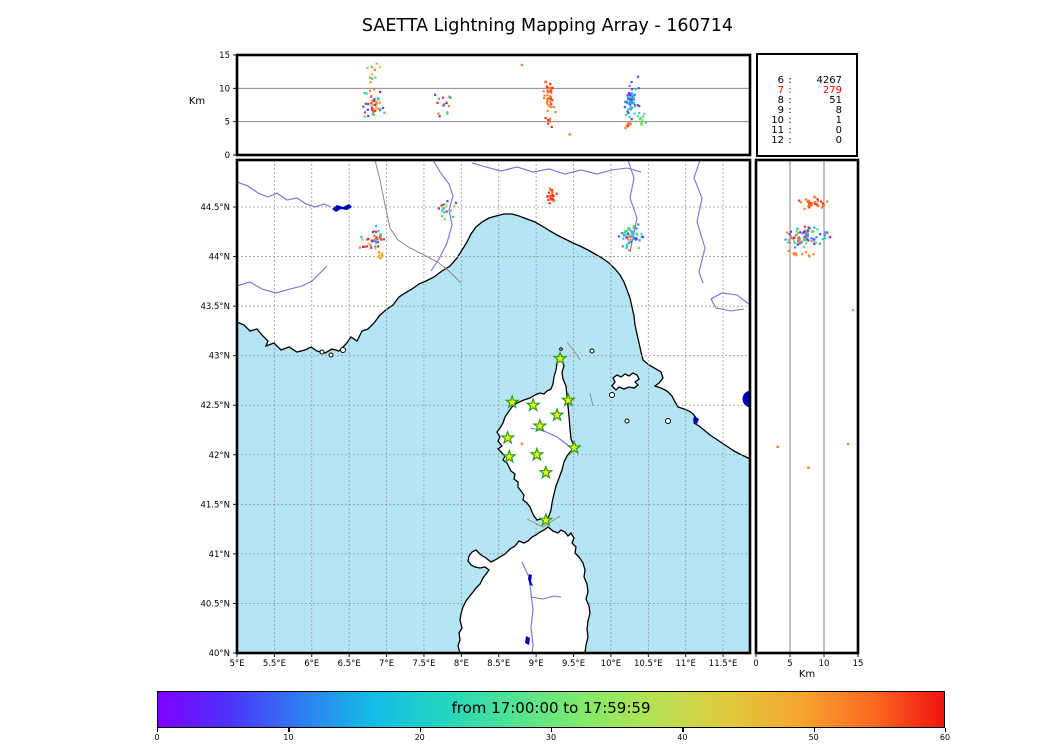 The width and height of the screenshot is (1050, 750). I want to click on source-count-row: 12: 0, so click(810, 141).